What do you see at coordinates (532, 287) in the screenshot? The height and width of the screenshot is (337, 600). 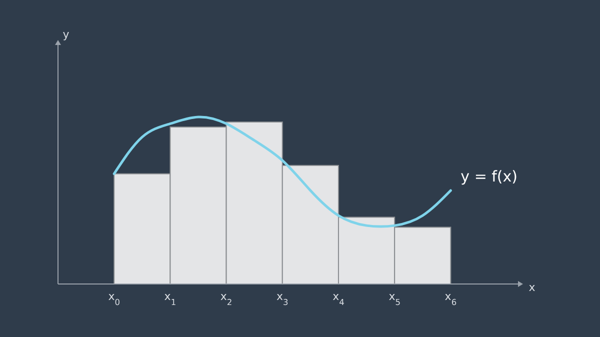 I see `x-axis-title: x` at bounding box center [532, 287].